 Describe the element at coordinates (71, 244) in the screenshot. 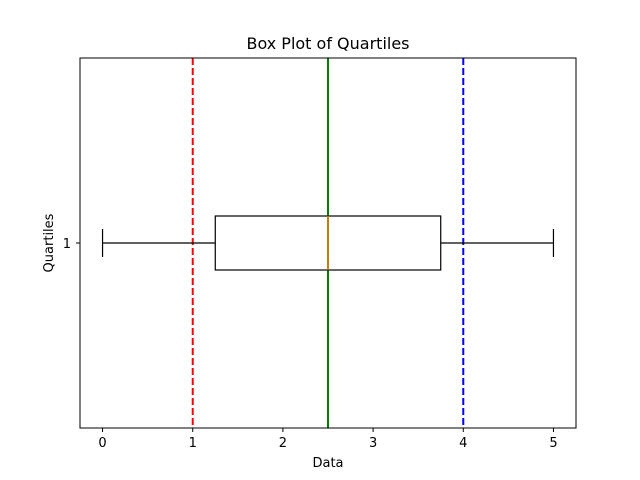

I see `y-axis-ticks: 1` at that location.